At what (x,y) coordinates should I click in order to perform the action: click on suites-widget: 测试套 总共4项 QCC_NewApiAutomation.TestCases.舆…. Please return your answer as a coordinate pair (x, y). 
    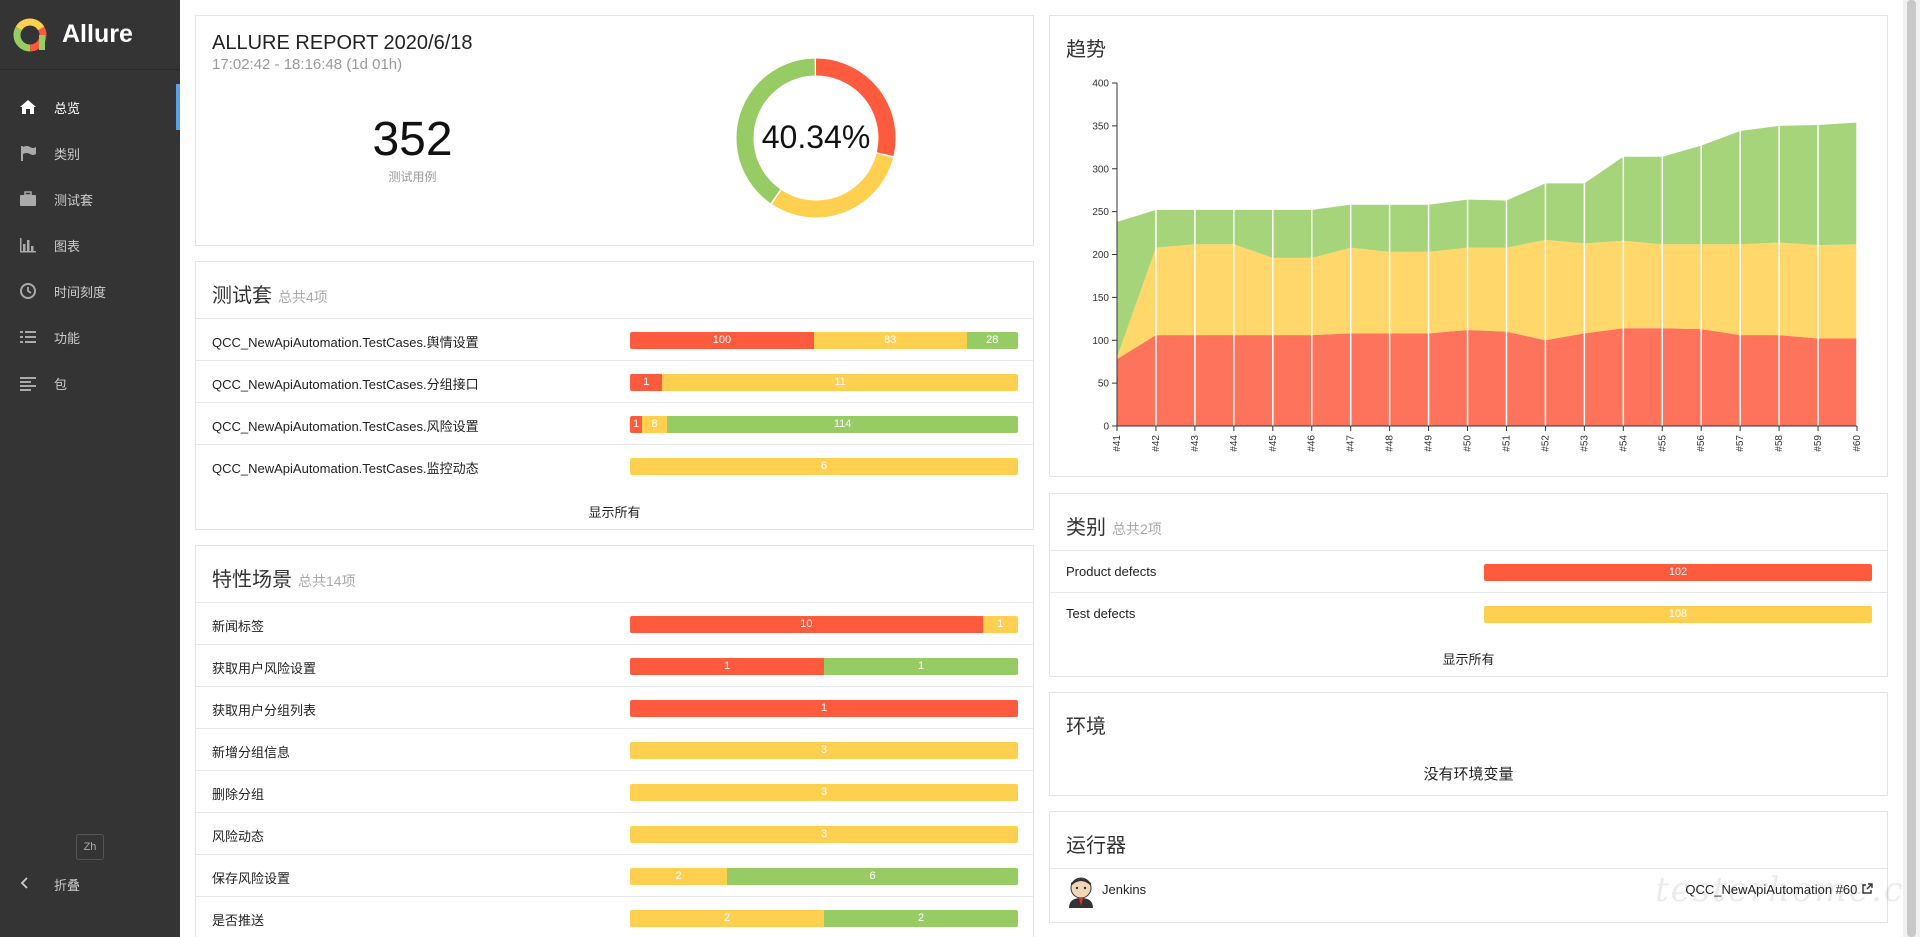
    Looking at the image, I should click on (614, 395).